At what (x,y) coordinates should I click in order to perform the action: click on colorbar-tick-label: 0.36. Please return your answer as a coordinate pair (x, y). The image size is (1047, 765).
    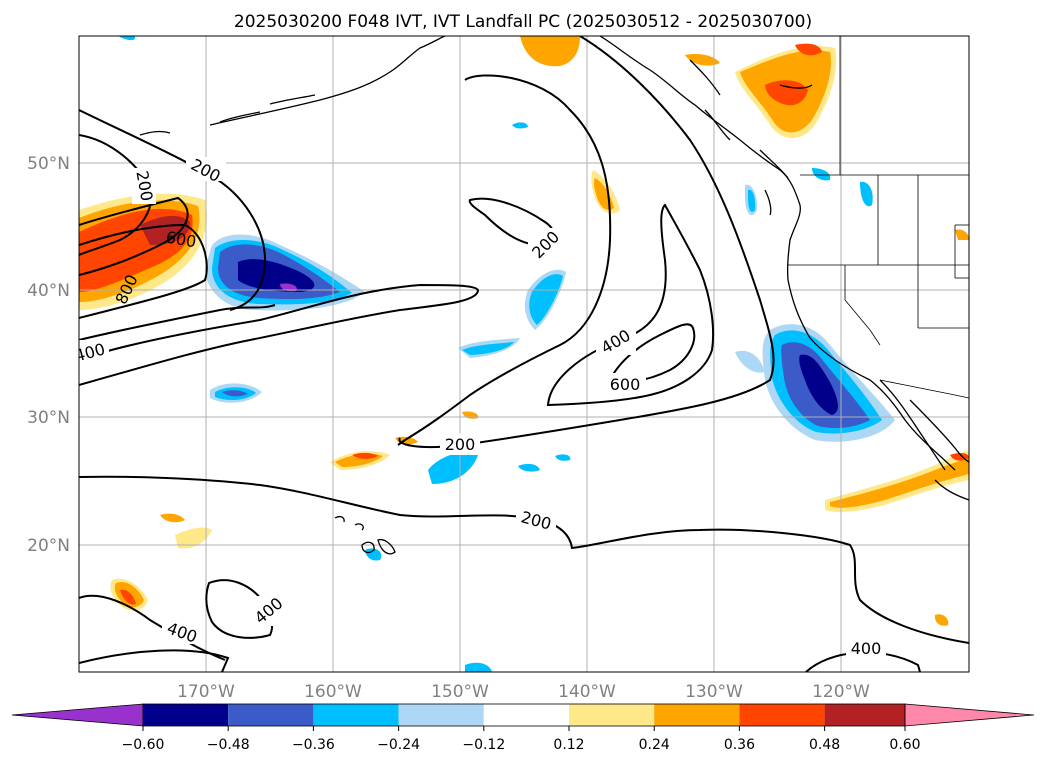
    Looking at the image, I should click on (739, 745).